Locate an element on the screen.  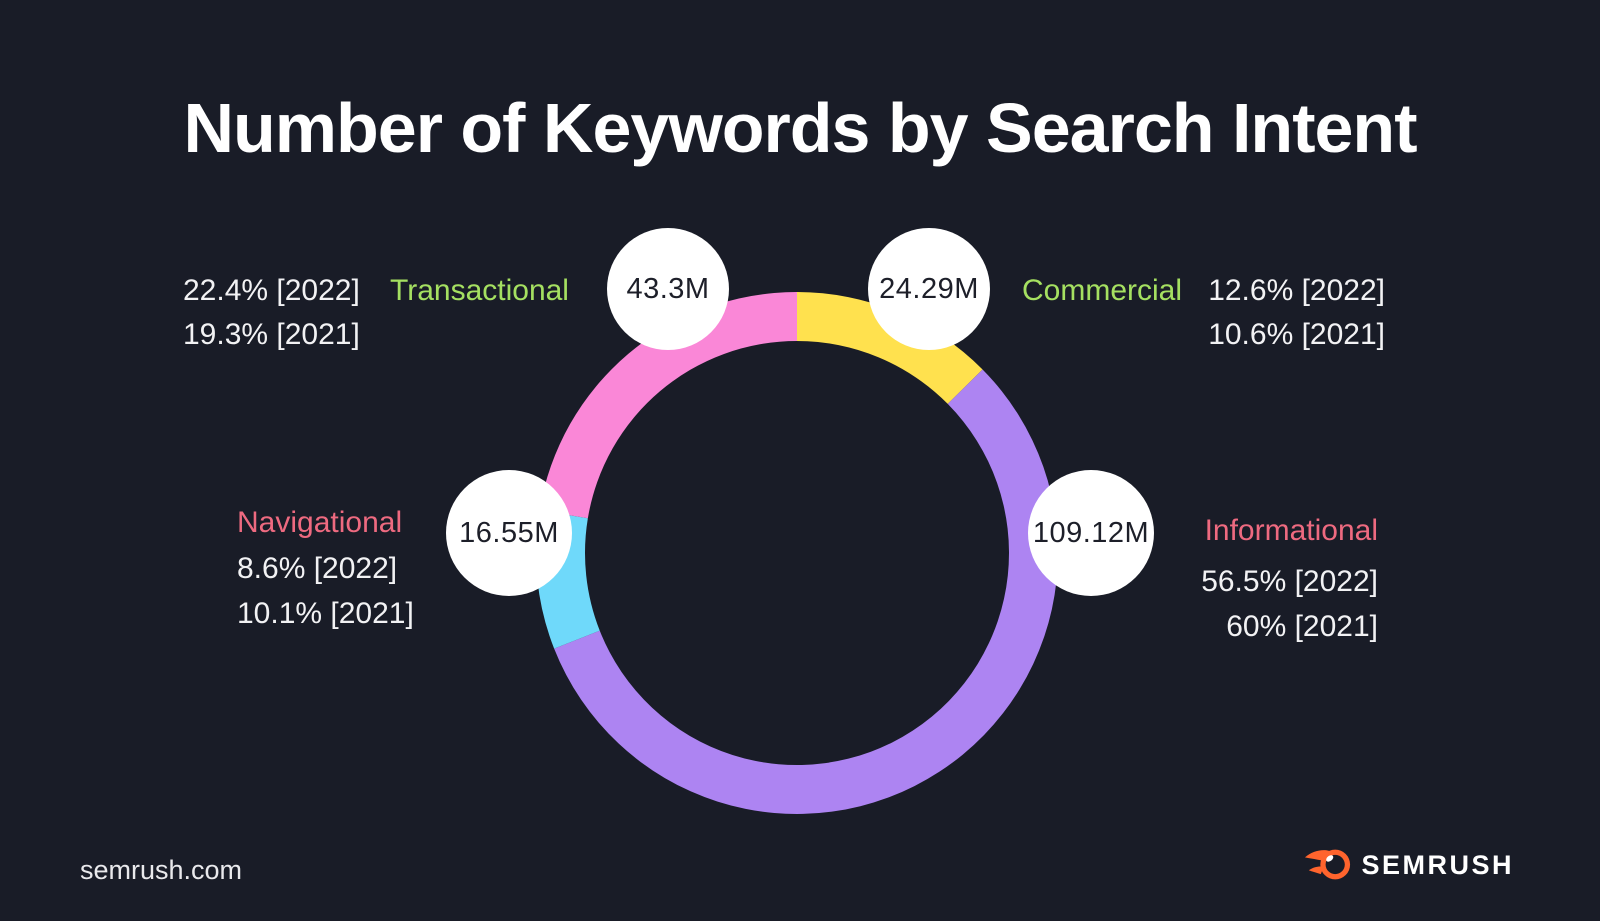
navigational-stats: 8.6% [2022] 10.1% [2021] is located at coordinates (325, 591).